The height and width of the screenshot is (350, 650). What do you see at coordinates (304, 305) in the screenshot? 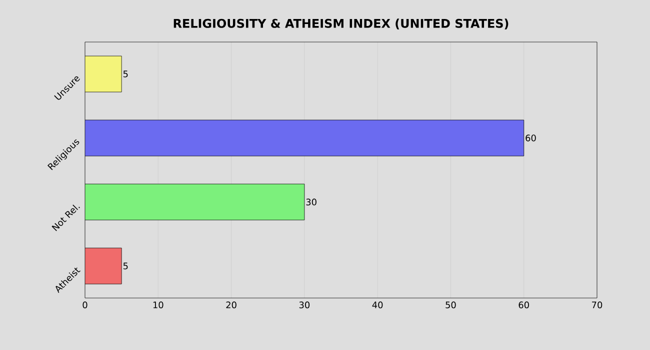
I see `x-tick-label: 30` at bounding box center [304, 305].